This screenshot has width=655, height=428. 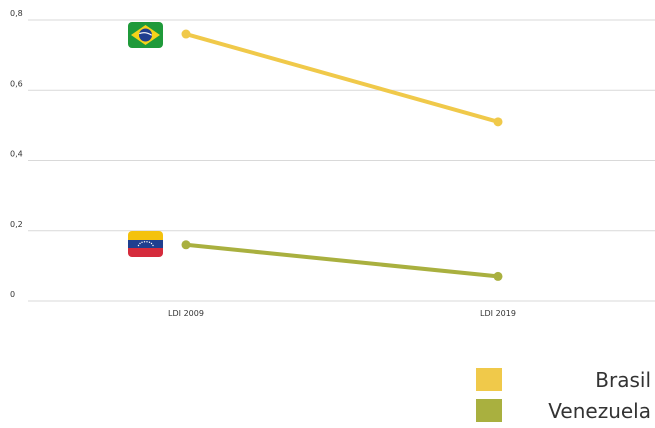 I want to click on legend-item-venezuela: Venezuela, so click(x=563, y=412).